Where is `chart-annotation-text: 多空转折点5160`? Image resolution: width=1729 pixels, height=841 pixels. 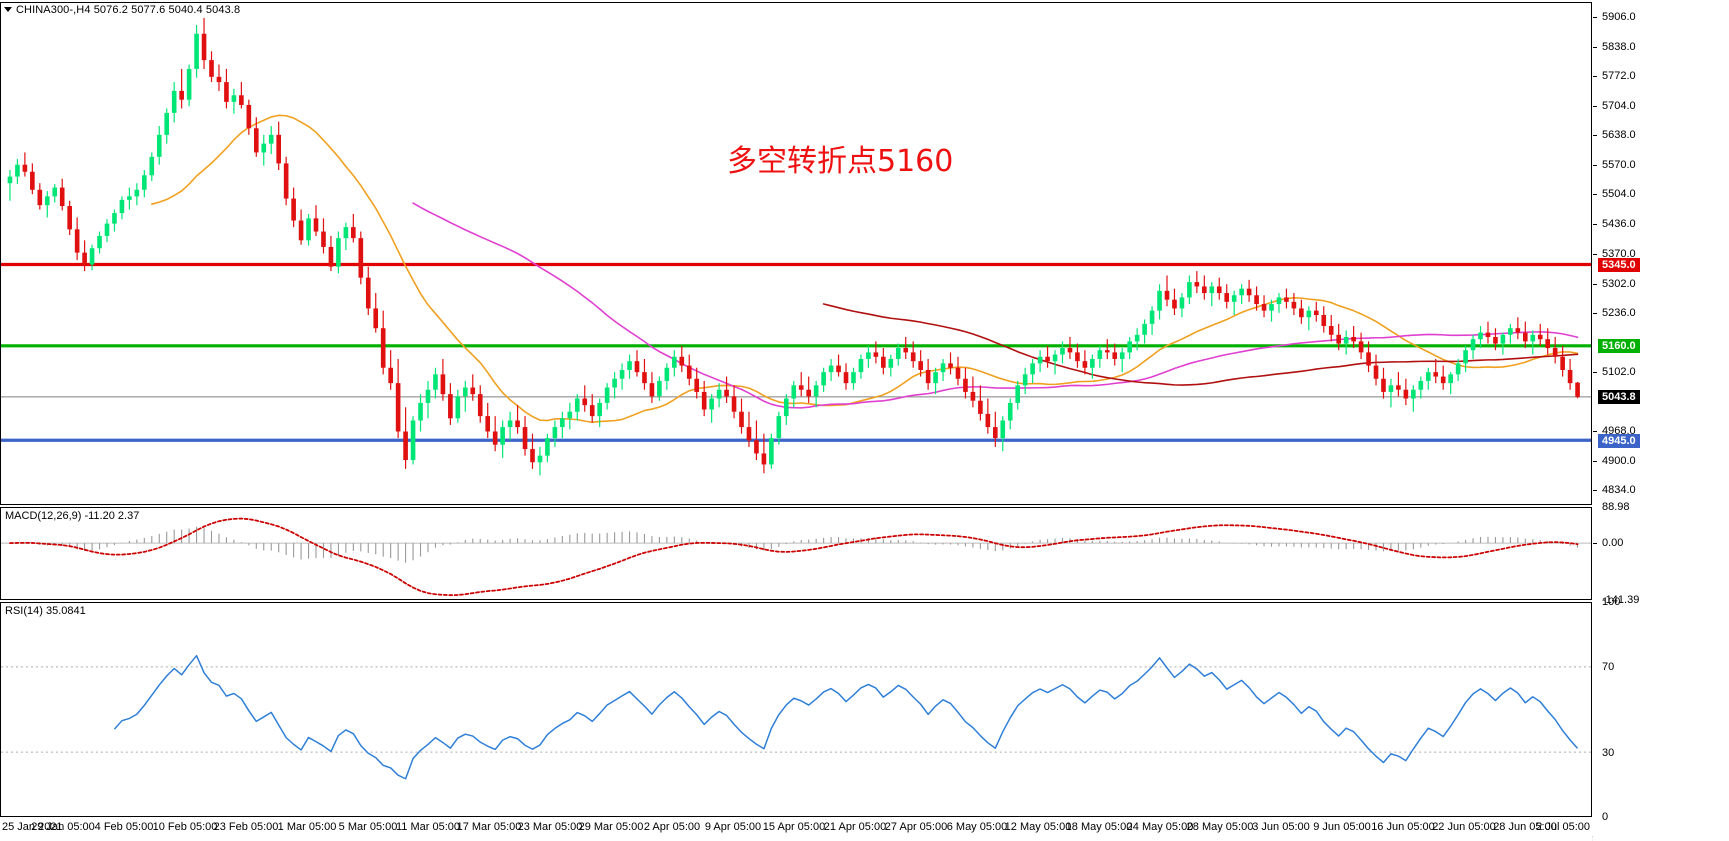 chart-annotation-text: 多空转折点5160 is located at coordinates (840, 161).